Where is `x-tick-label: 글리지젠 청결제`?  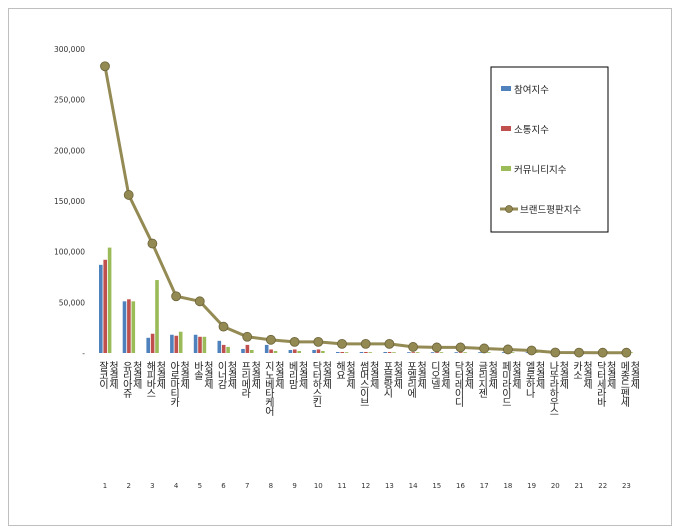
x-tick-label: 글리지젠 청결제 is located at coordinates (487, 379).